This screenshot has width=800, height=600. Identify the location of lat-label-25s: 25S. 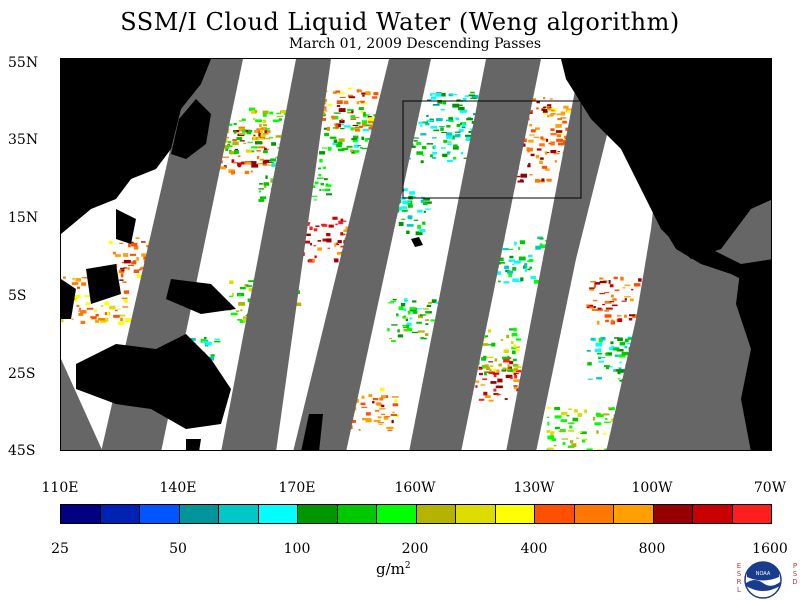
(22, 374).